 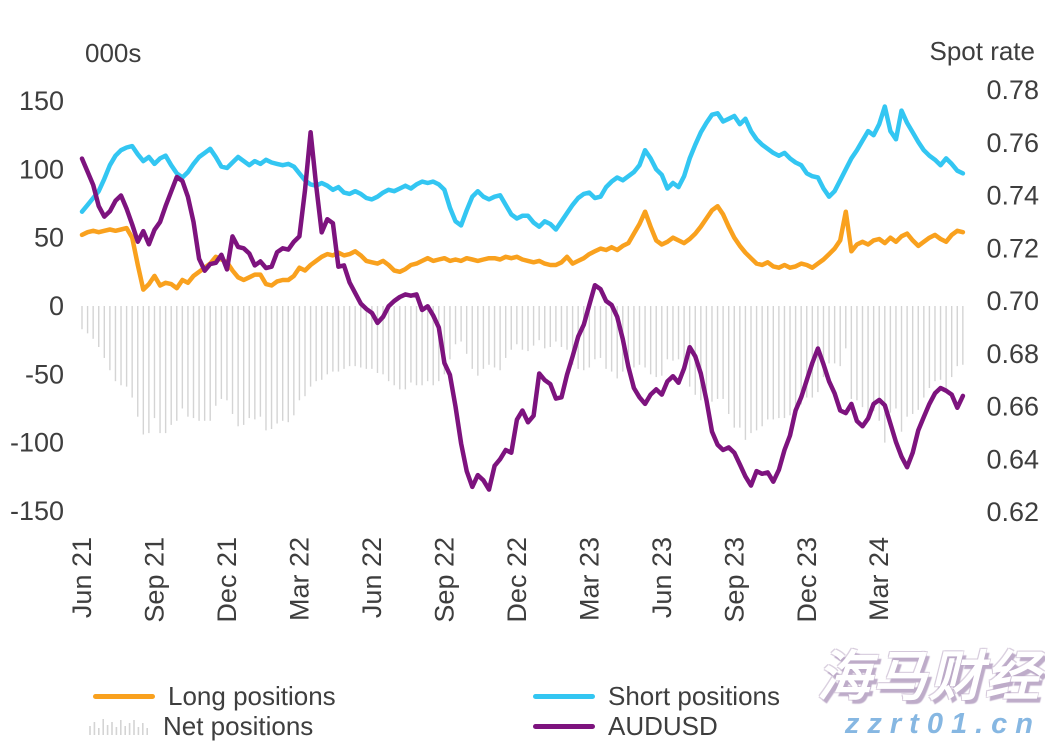 What do you see at coordinates (807, 580) in the screenshot?
I see `x-axis-tick-label: Dec 23` at bounding box center [807, 580].